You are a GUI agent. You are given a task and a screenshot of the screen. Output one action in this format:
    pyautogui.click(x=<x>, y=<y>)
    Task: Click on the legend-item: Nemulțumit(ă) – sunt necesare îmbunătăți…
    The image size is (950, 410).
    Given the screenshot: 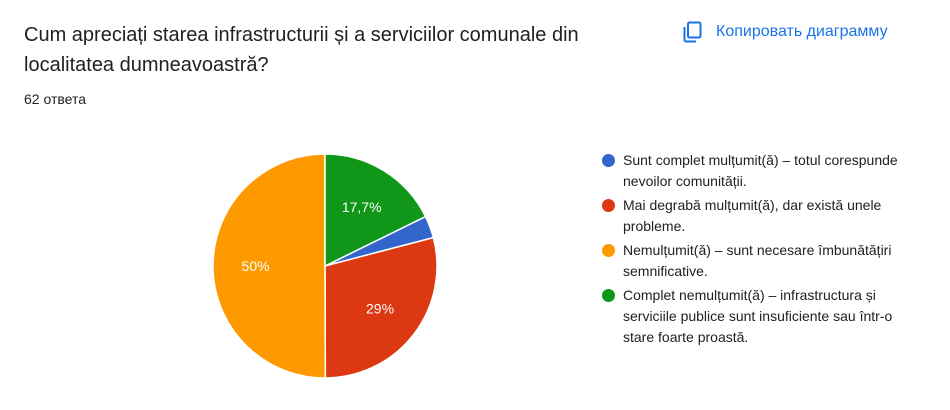 What is the action you would take?
    pyautogui.click(x=752, y=261)
    